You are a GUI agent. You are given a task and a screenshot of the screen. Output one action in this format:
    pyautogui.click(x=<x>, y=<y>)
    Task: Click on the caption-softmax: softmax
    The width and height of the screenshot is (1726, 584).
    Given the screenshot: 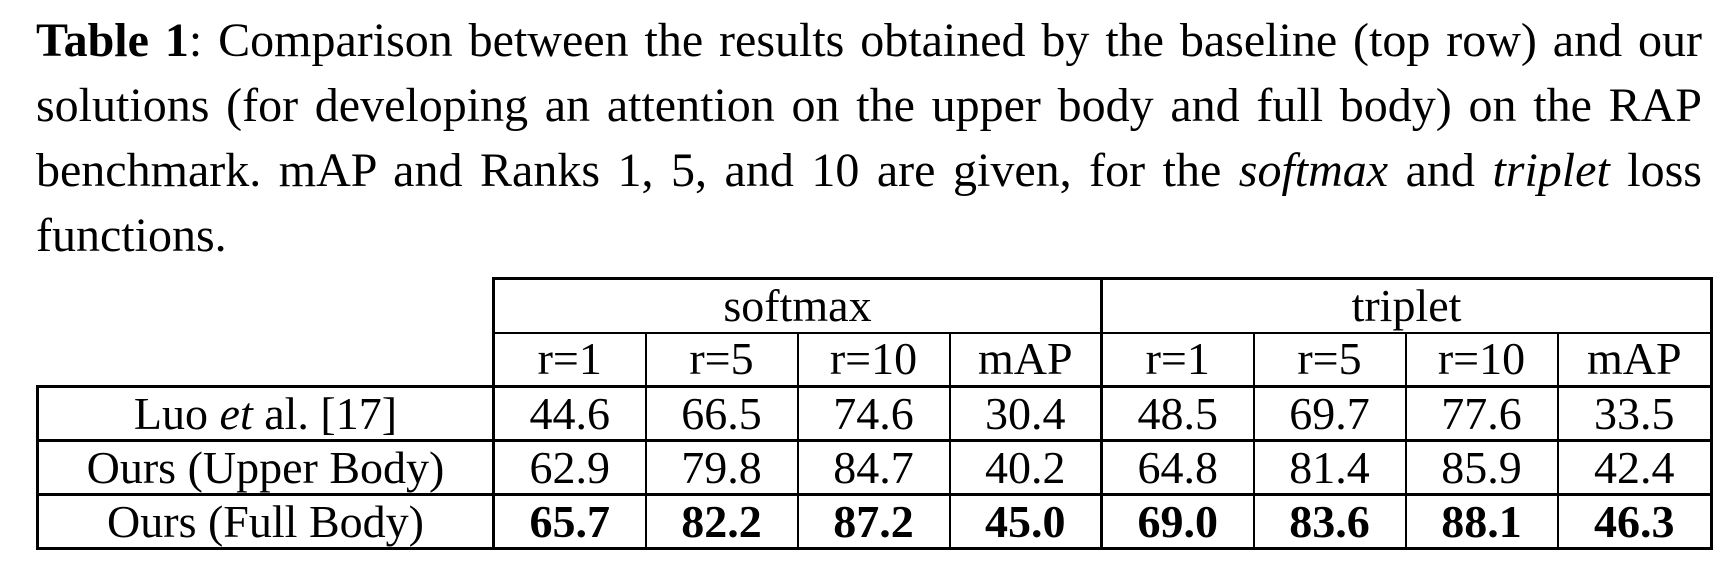 What is the action you would take?
    pyautogui.click(x=1313, y=170)
    